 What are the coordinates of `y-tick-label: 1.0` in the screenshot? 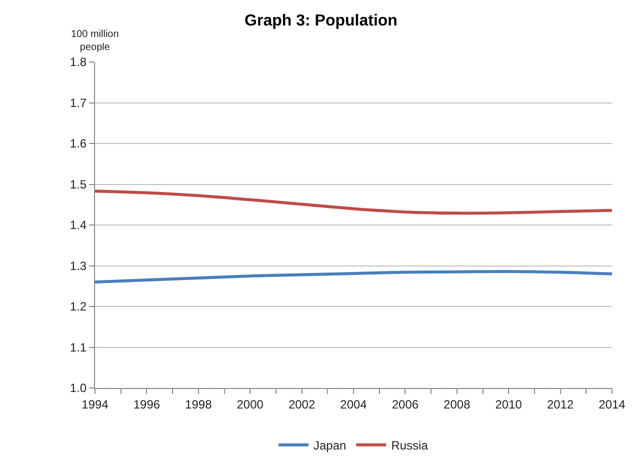 It's located at (78, 388).